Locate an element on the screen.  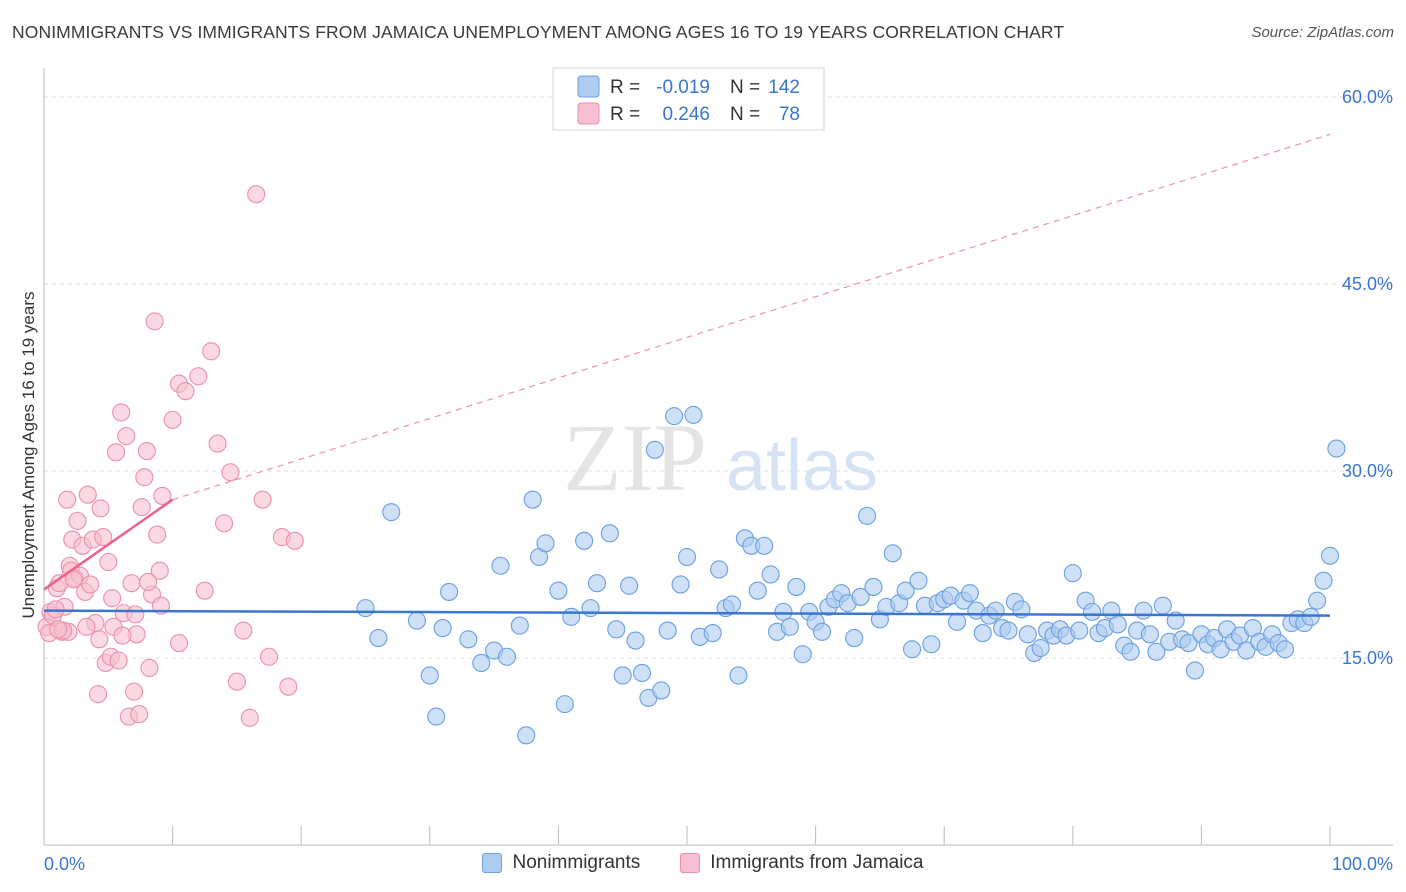
legend-item-nonimmigrants: Nonimmigrants is located at coordinates (561, 863).